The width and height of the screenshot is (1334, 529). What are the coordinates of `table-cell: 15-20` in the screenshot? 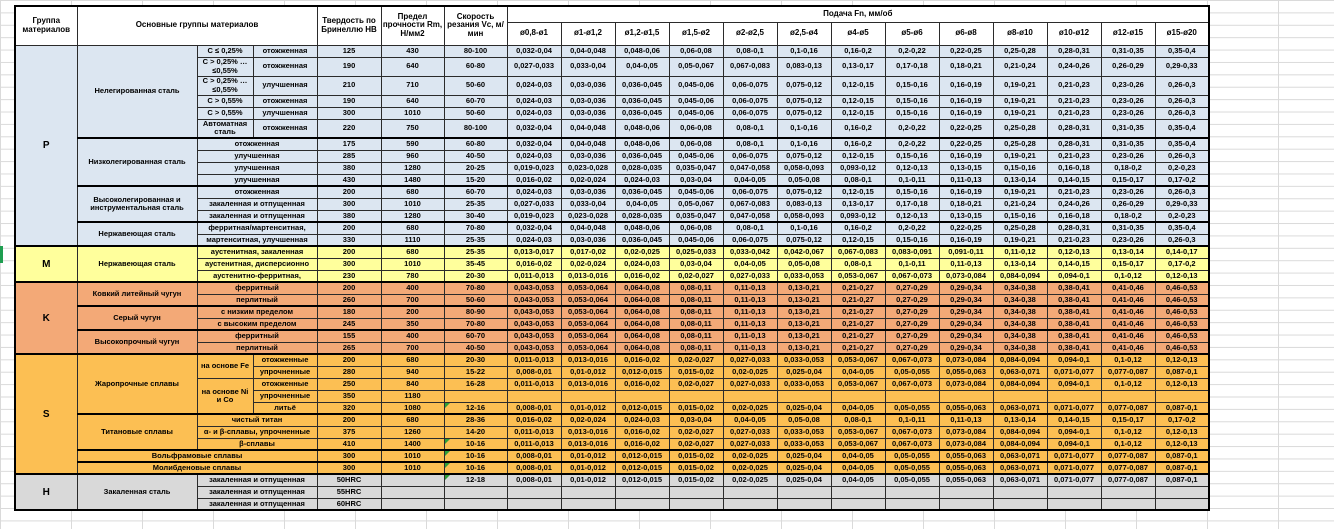 It's located at (475, 180).